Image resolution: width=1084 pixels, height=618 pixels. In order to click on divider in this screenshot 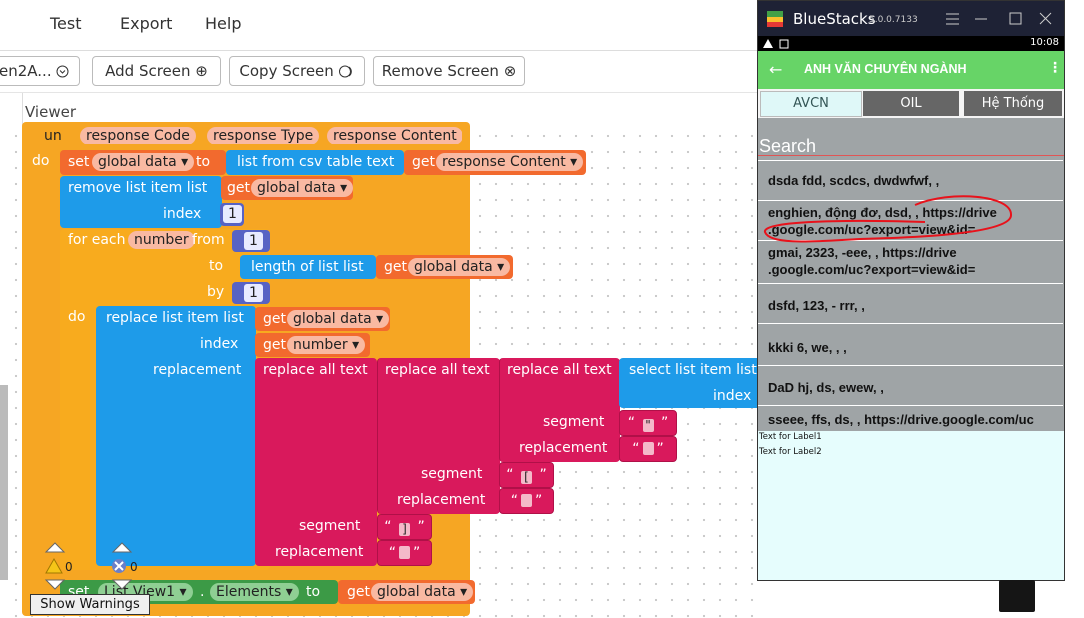, I will do `click(22, 111)`.